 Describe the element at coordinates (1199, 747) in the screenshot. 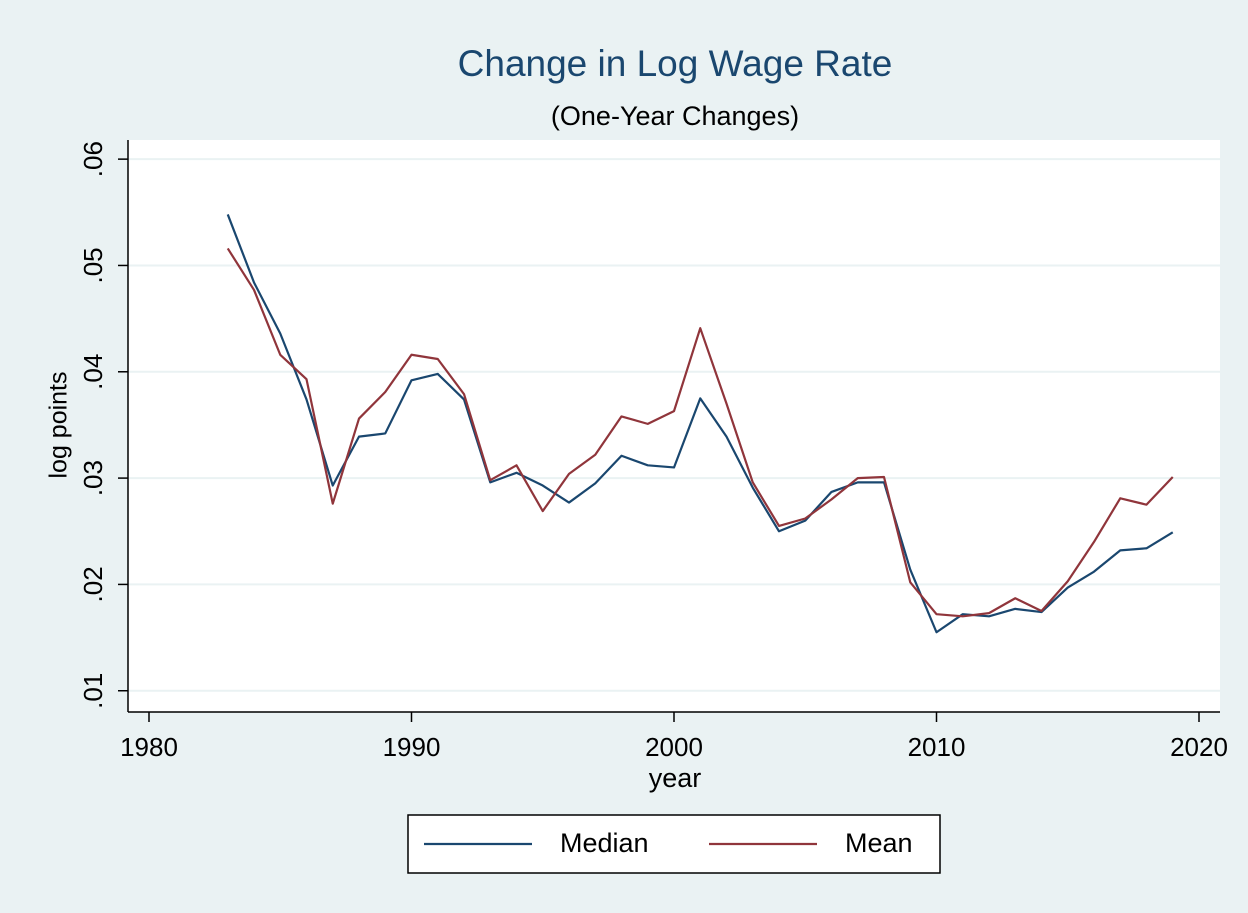

I see `x-tick-label: 2020` at that location.